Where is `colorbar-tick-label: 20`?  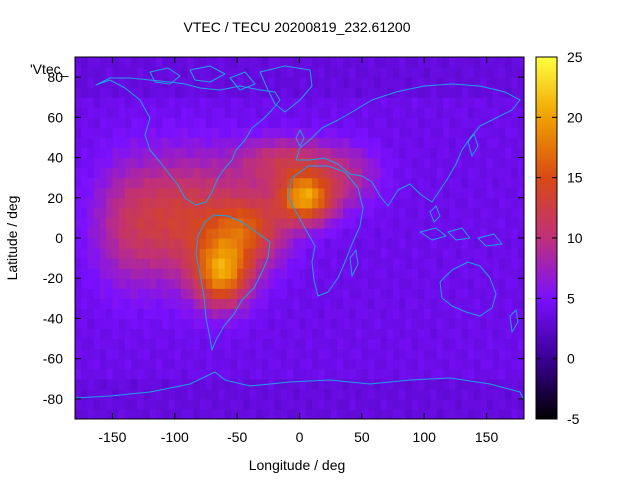
colorbar-tick-label: 20 is located at coordinates (575, 117).